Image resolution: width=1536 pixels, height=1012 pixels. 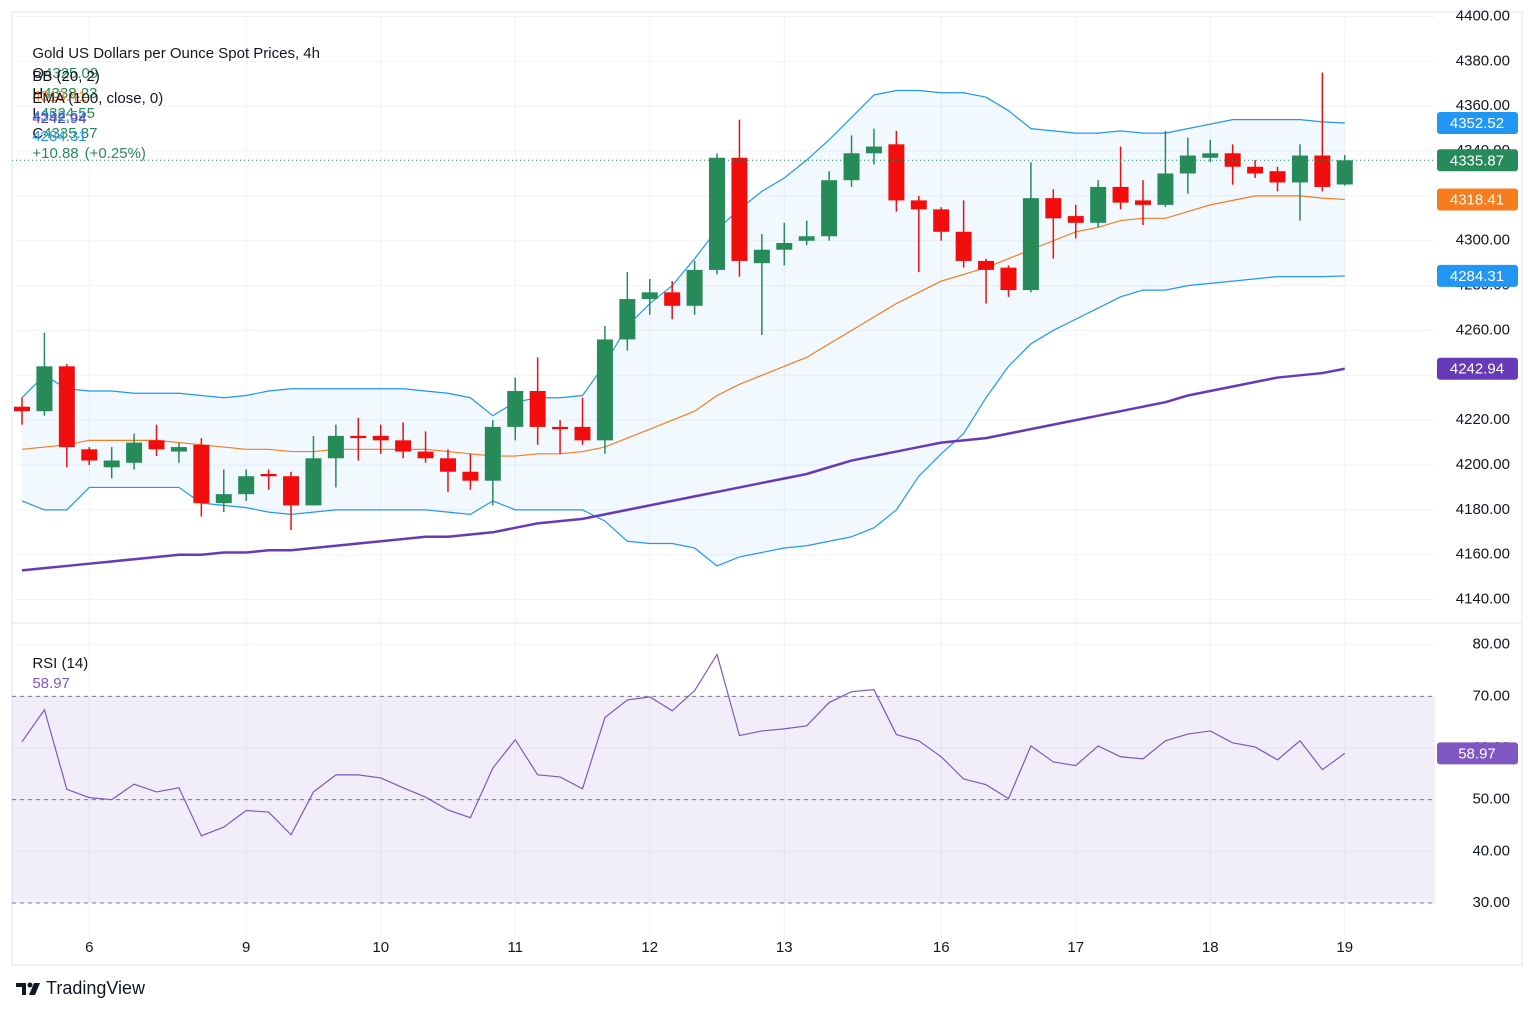 I want to click on legend-bb: BB (20, 2) 4318.41 4352.52 4284.31, so click(x=65, y=97).